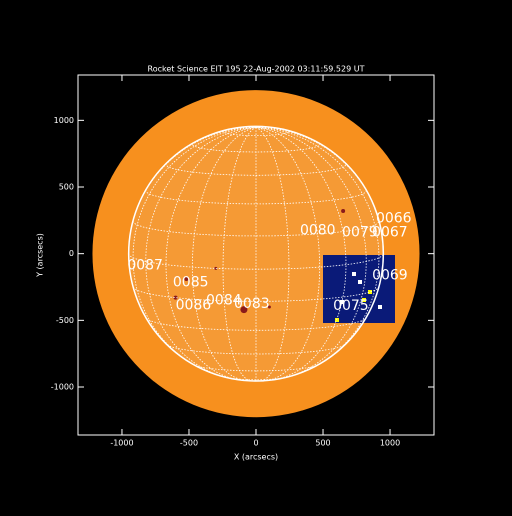 Image resolution: width=512 pixels, height=516 pixels. Describe the element at coordinates (40, 255) in the screenshot. I see `y-axis-label: Y (arcsecs)` at that location.